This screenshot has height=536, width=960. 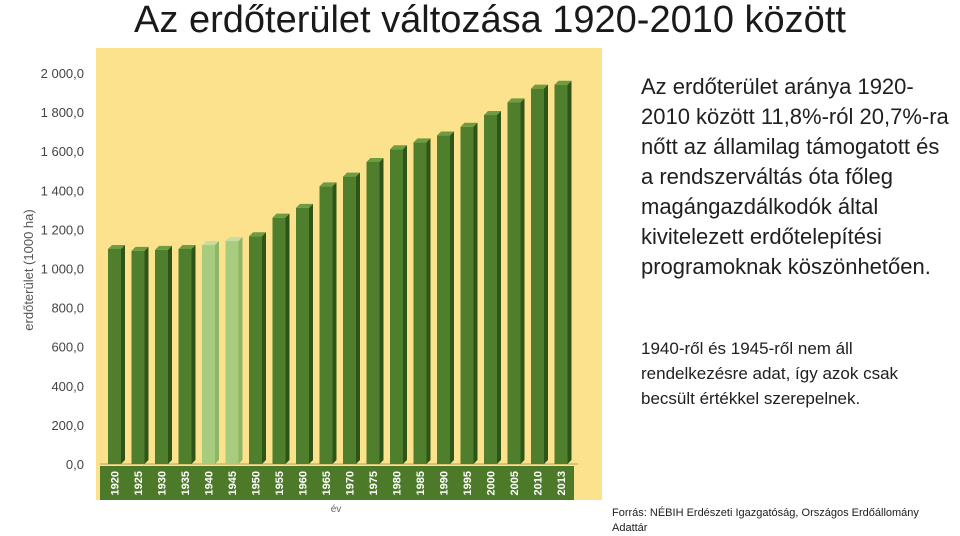 What do you see at coordinates (539, 86) in the screenshot?
I see `bar-top-2010` at bounding box center [539, 86].